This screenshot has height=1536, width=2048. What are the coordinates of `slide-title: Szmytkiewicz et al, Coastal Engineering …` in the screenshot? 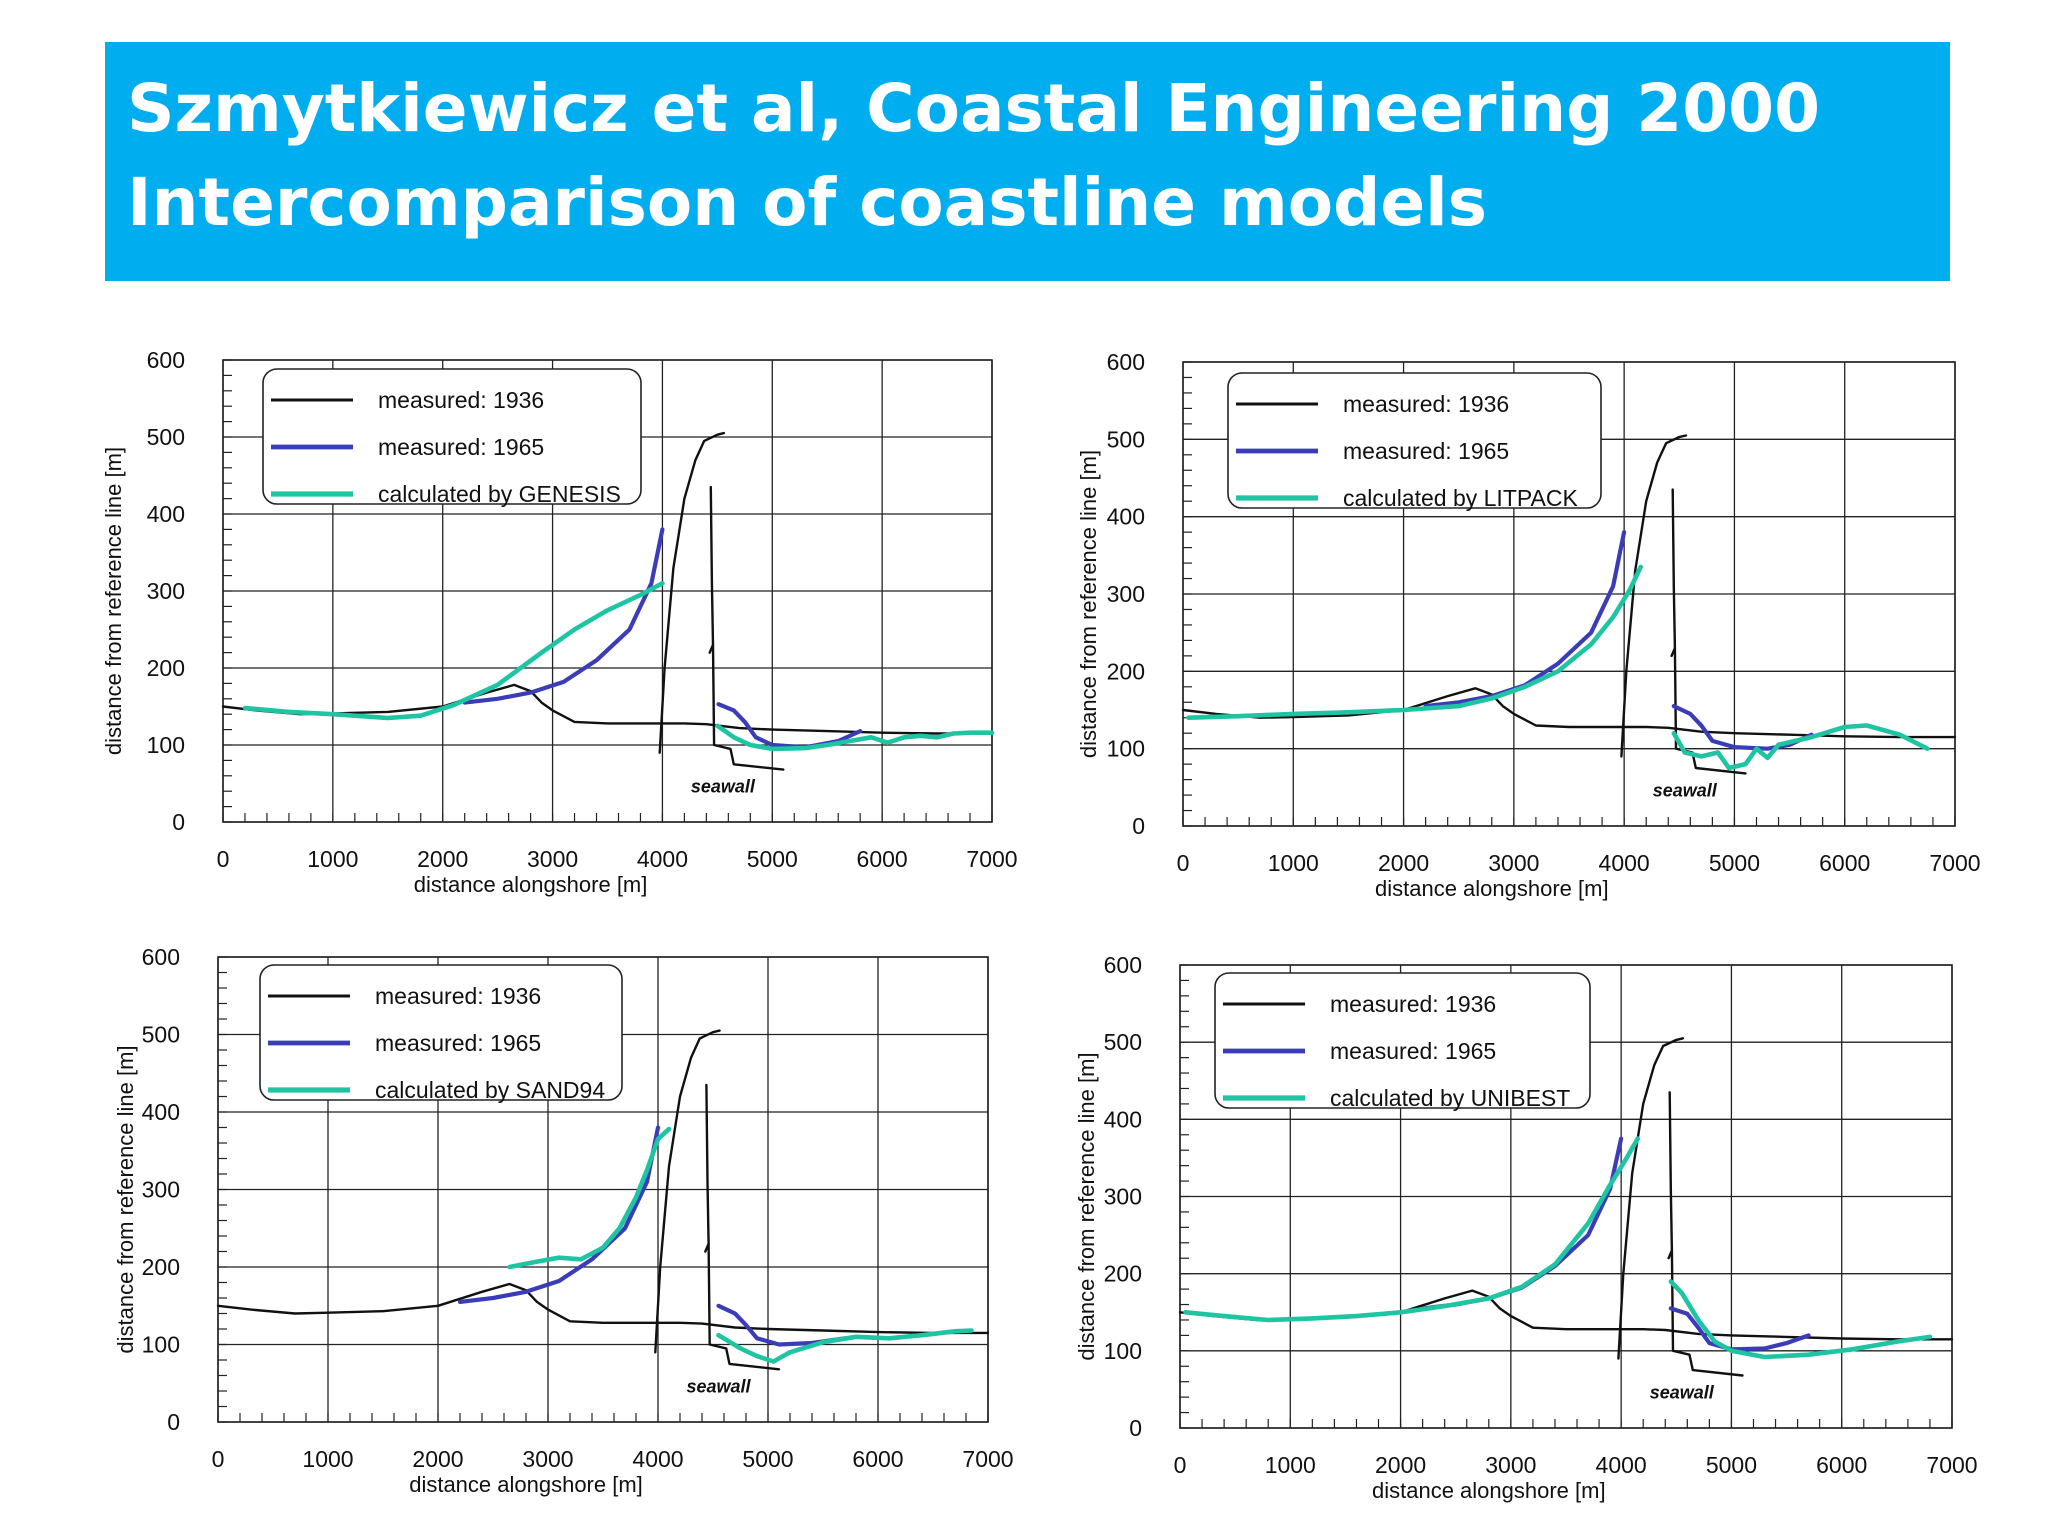 It's located at (973, 108).